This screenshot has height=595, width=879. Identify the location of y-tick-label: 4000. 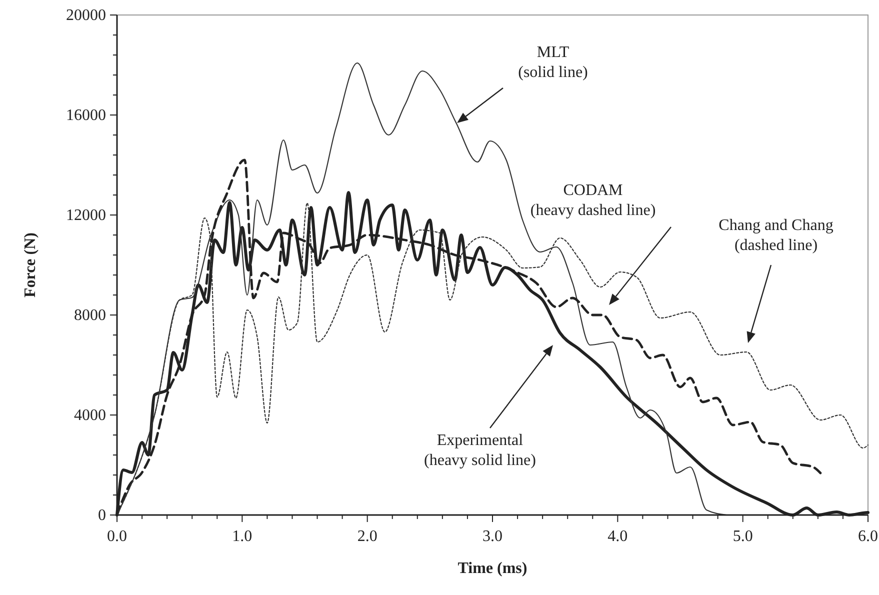
(90, 415).